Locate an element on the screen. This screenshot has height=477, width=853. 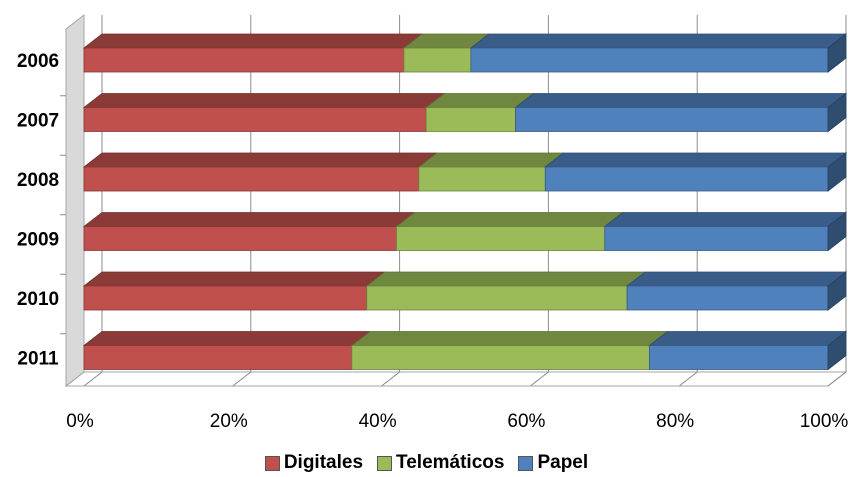
legend-item-papel: Papel is located at coordinates (553, 463).